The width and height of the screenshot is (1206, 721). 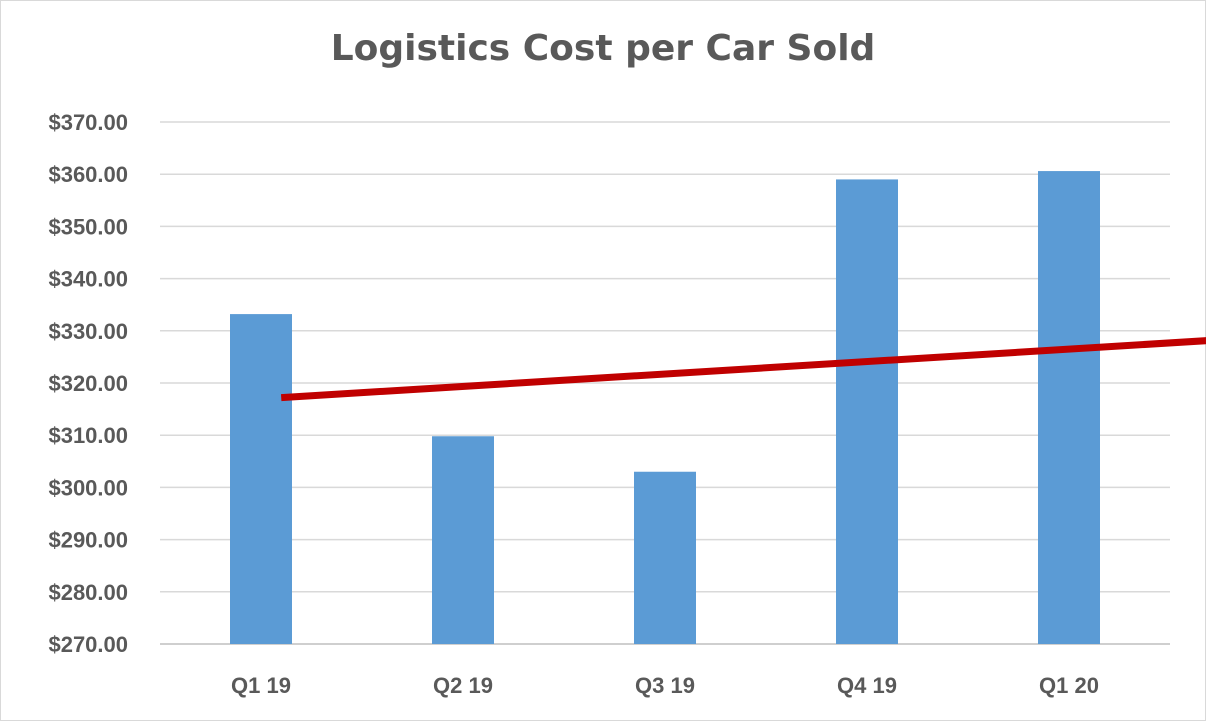 What do you see at coordinates (665, 685) in the screenshot?
I see `x-tick-label: Q3 19` at bounding box center [665, 685].